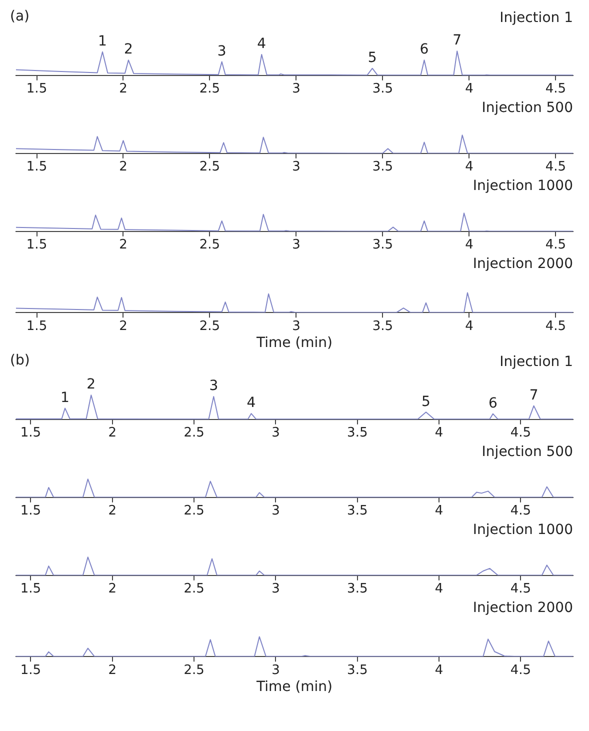  What do you see at coordinates (20, 16) in the screenshot?
I see `text: (a)` at bounding box center [20, 16].